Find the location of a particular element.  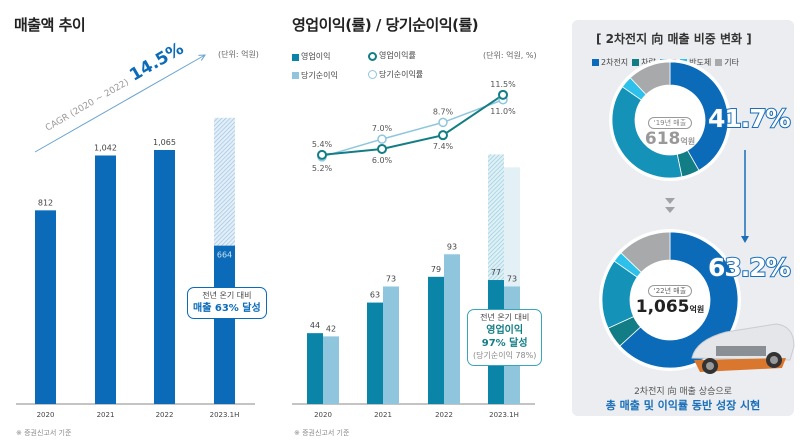

pie-legend-item: 2차전지 is located at coordinates (610, 62).